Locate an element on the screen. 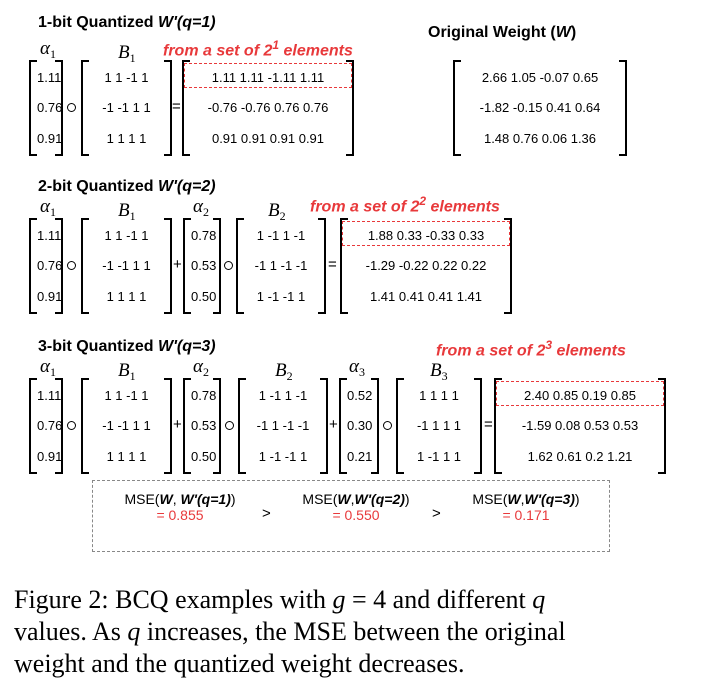  q2-alpha2-symbol: α2 is located at coordinates (201, 207).